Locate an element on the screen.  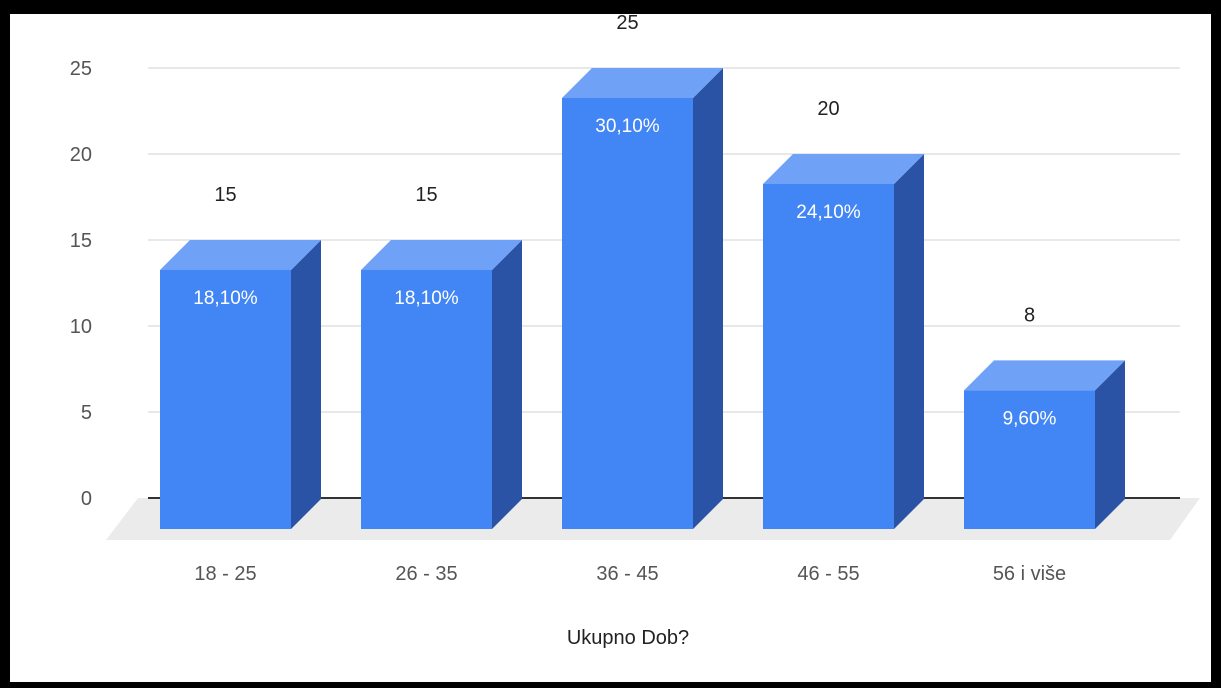
x-axis-categories: 18 - 25 26 - 35 36 - 45 46 - 55 56 i više is located at coordinates (630, 574).